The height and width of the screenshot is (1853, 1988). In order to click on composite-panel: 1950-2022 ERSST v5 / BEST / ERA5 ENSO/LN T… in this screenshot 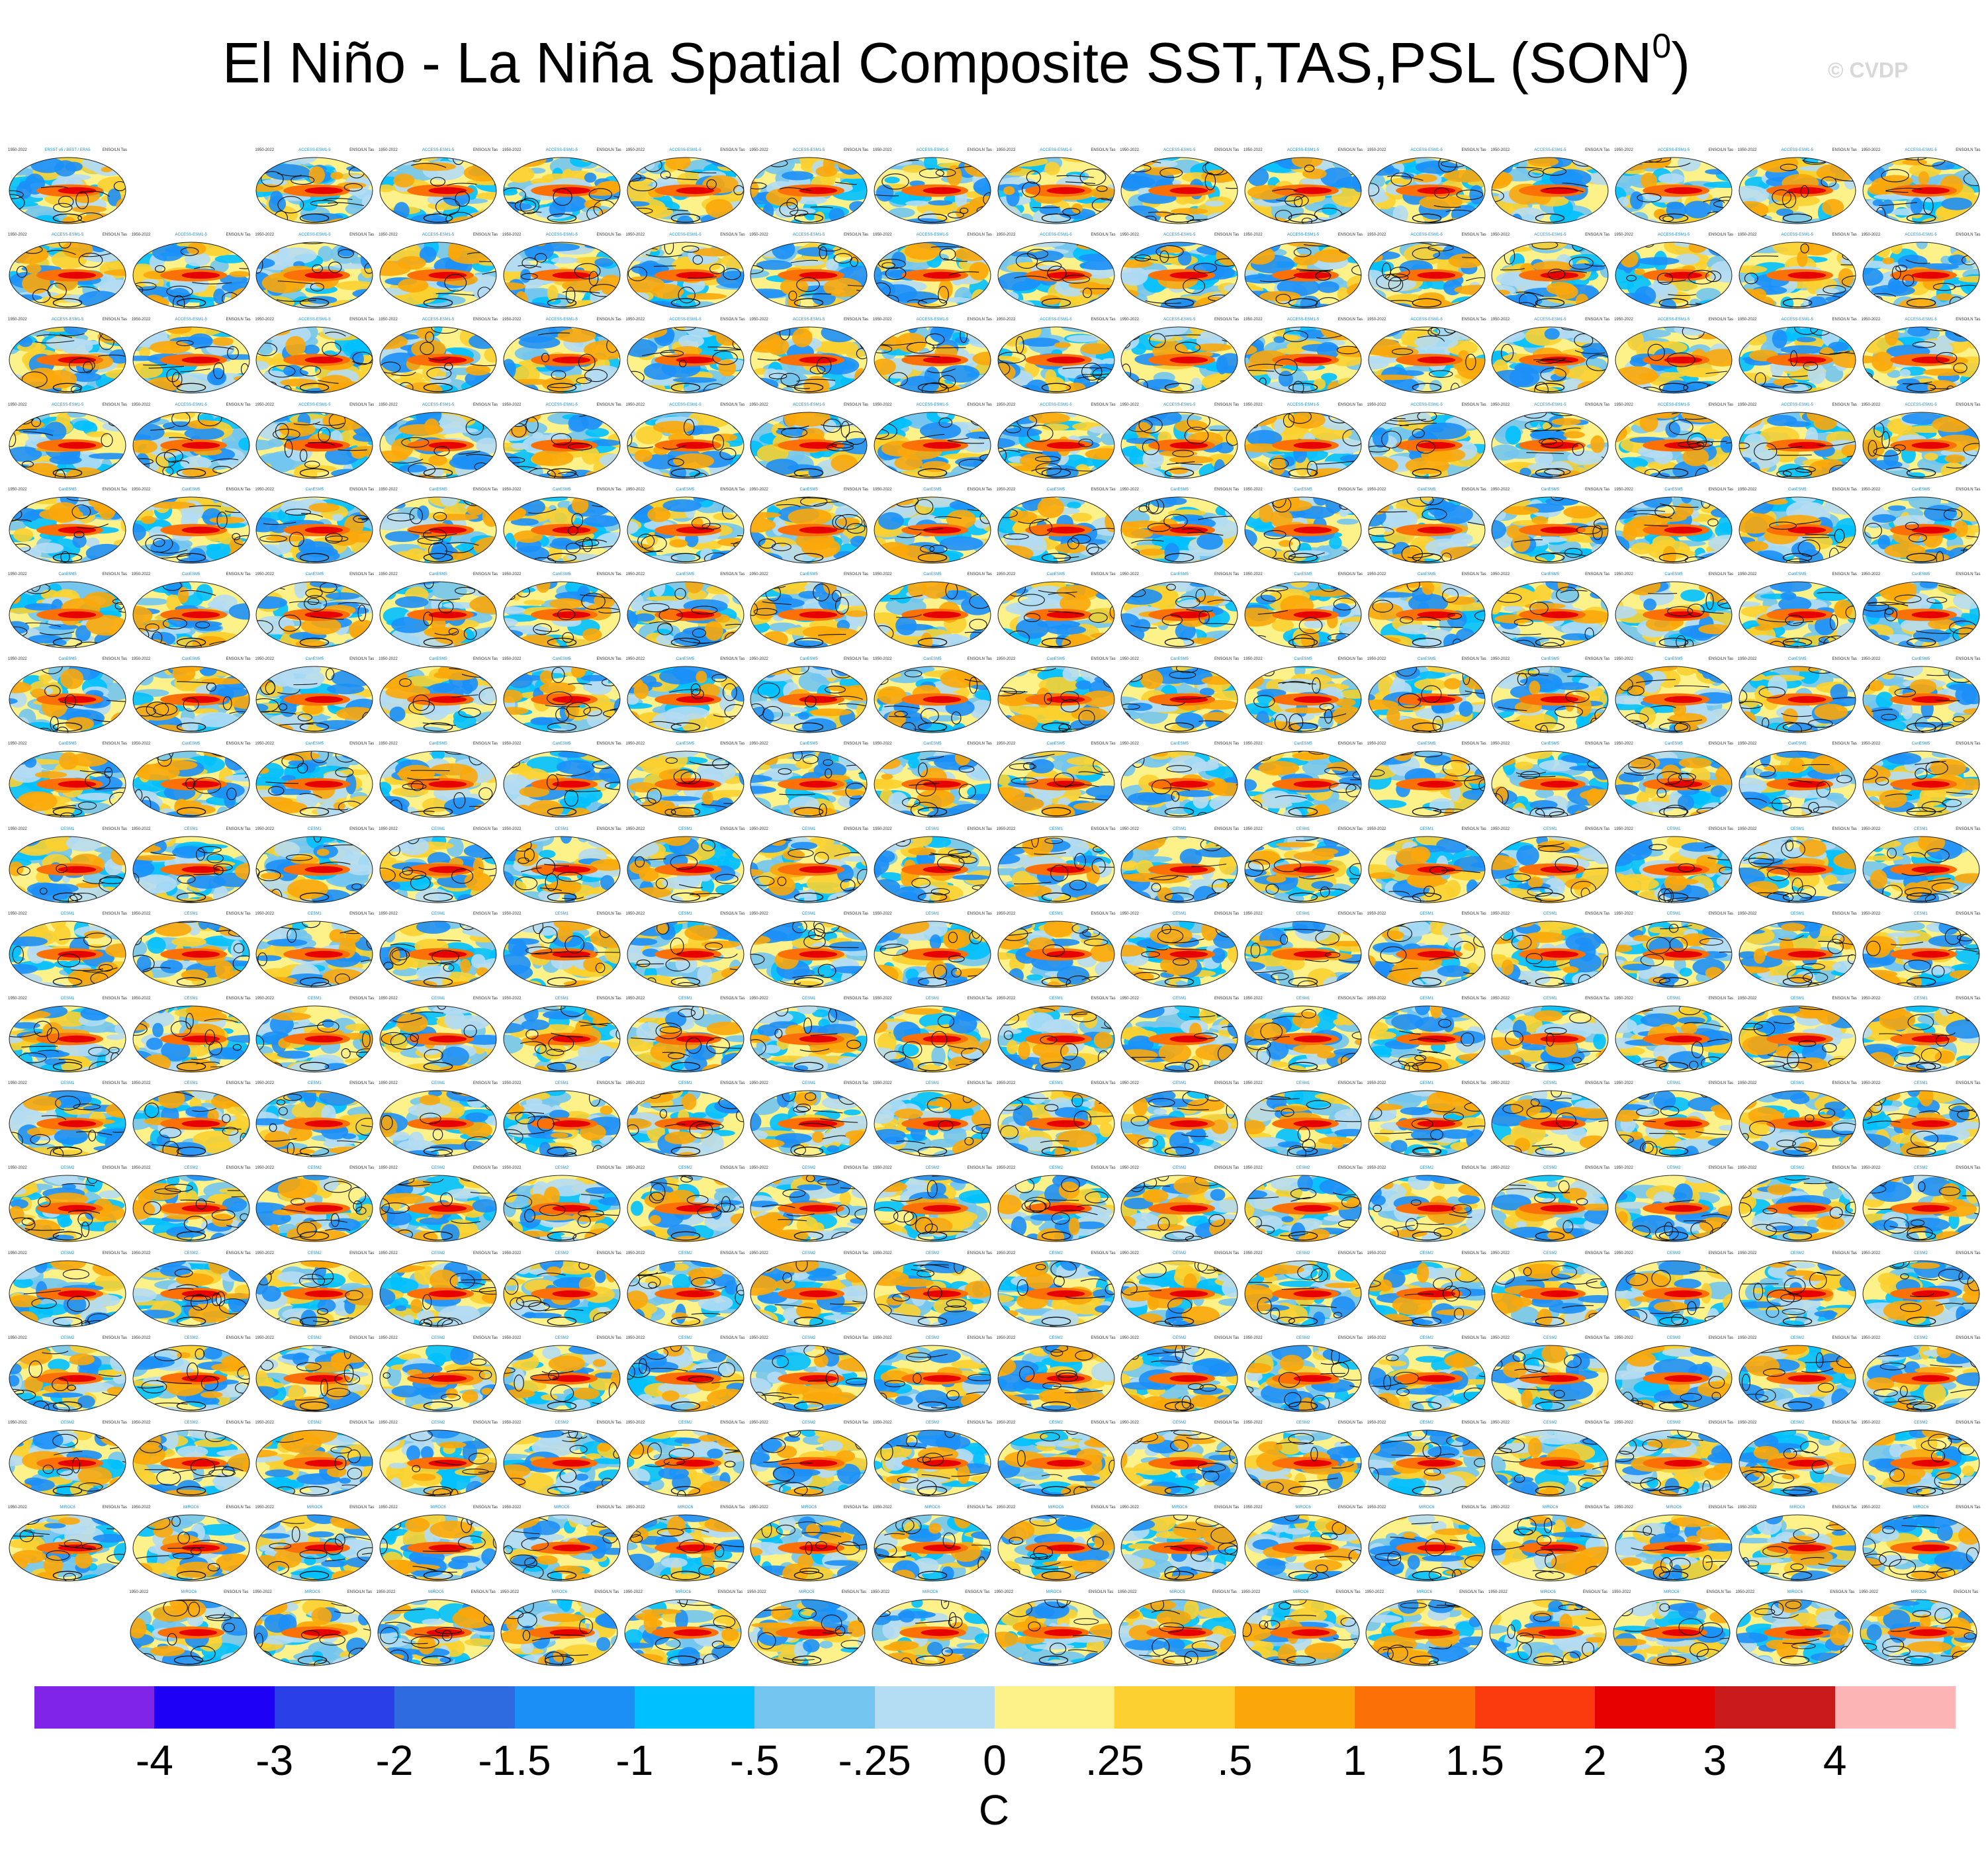, I will do `click(67, 187)`.